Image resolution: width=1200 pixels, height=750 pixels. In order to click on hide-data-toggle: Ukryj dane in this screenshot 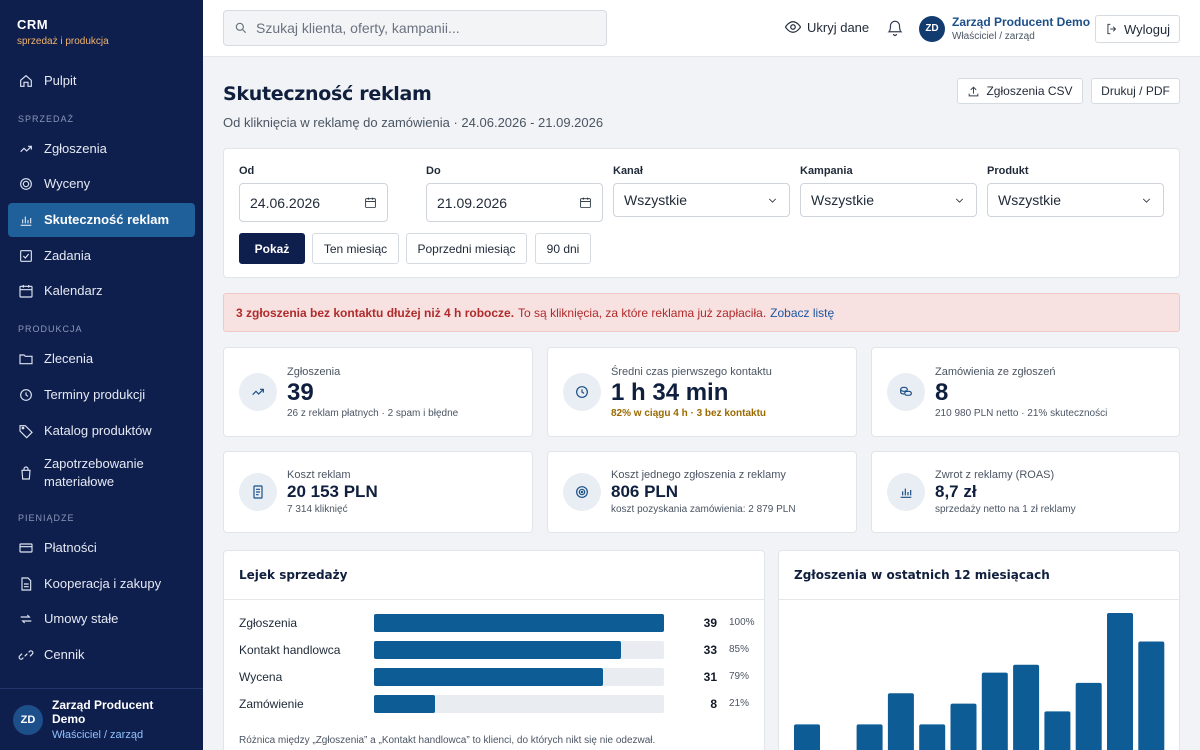, I will do `click(826, 27)`.